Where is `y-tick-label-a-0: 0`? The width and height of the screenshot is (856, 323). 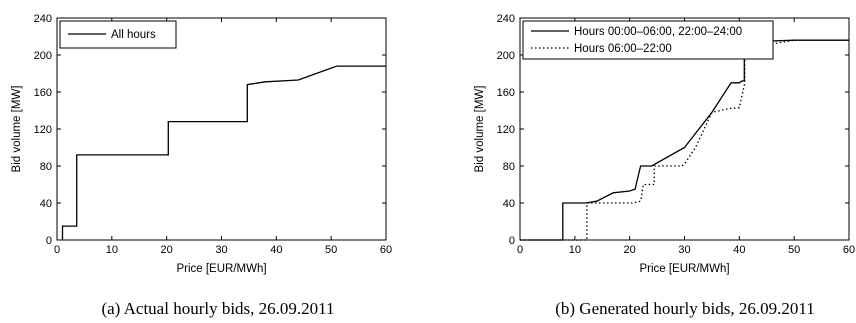 y-tick-label-a-0: 0 is located at coordinates (49, 241).